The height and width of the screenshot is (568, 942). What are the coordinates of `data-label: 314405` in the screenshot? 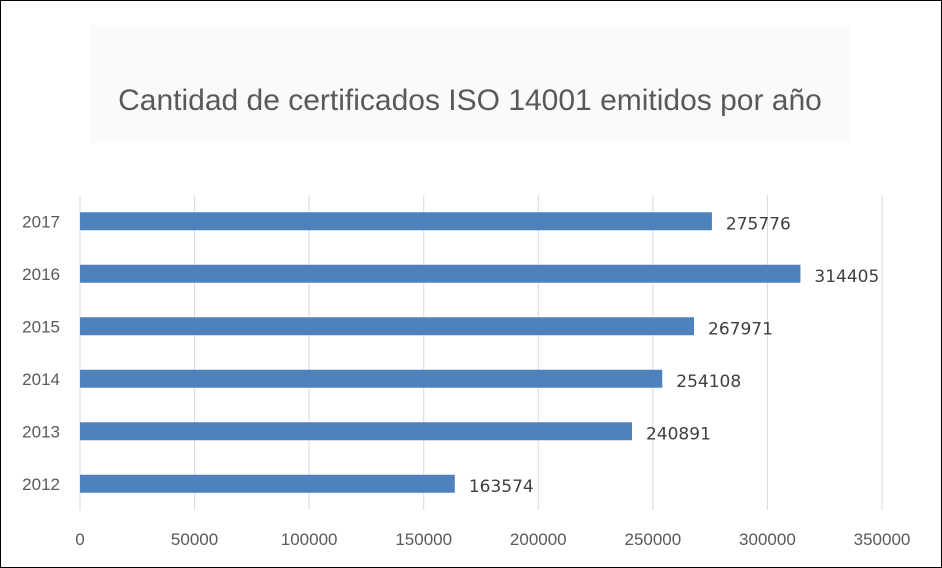 It's located at (846, 277).